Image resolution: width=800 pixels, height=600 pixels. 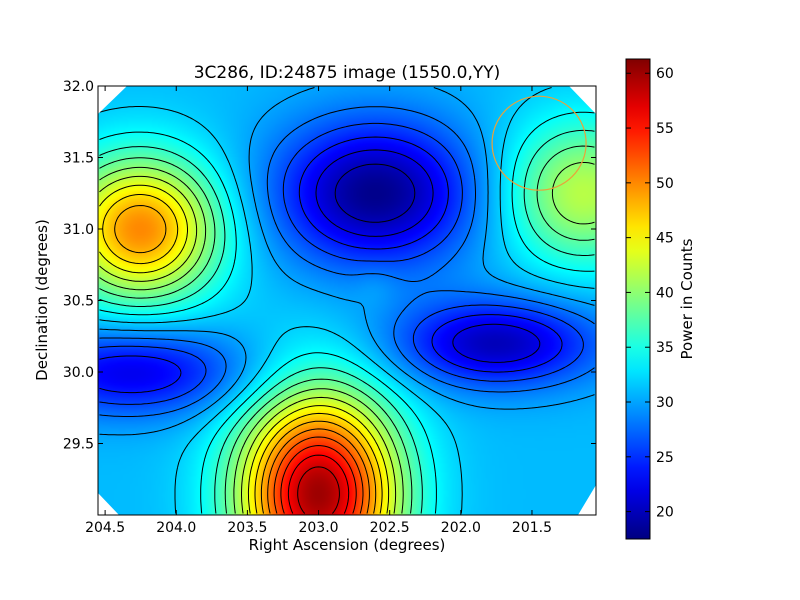 What do you see at coordinates (78, 230) in the screenshot?
I see `y-tick-label: 31.0` at bounding box center [78, 230].